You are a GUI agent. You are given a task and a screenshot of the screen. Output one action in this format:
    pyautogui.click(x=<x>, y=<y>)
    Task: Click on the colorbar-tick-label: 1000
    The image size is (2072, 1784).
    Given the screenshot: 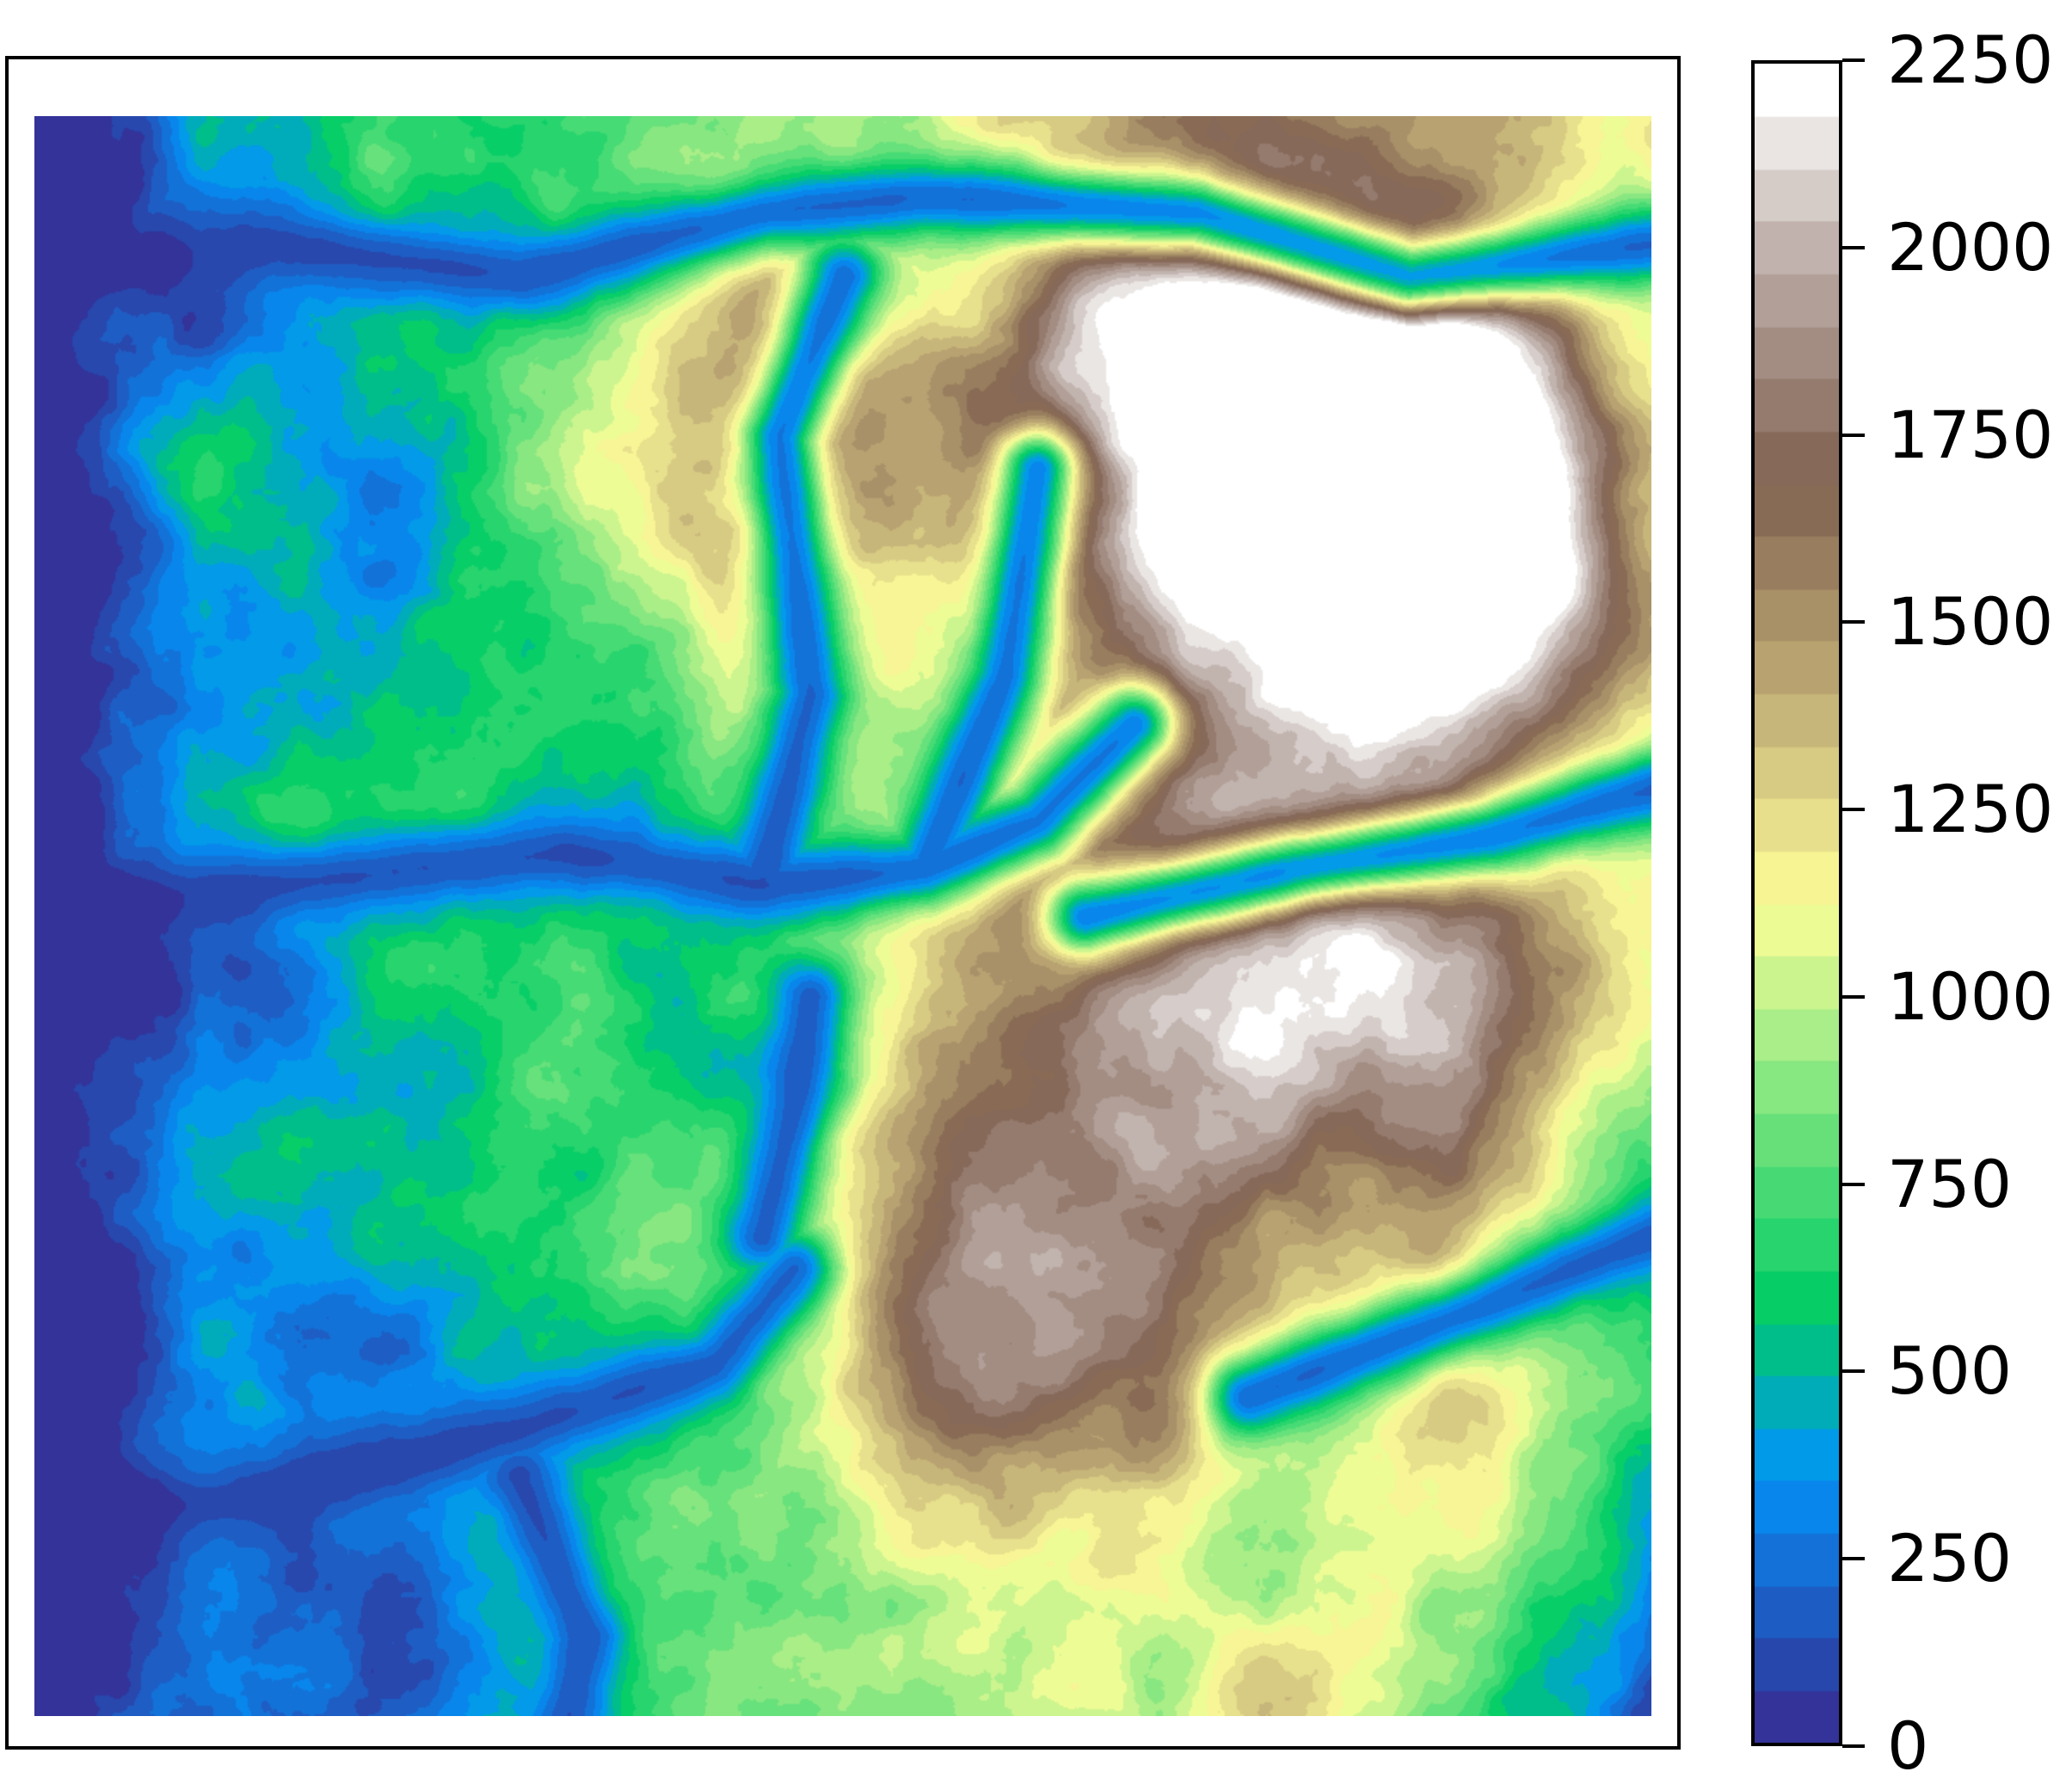 What is the action you would take?
    pyautogui.click(x=1971, y=996)
    